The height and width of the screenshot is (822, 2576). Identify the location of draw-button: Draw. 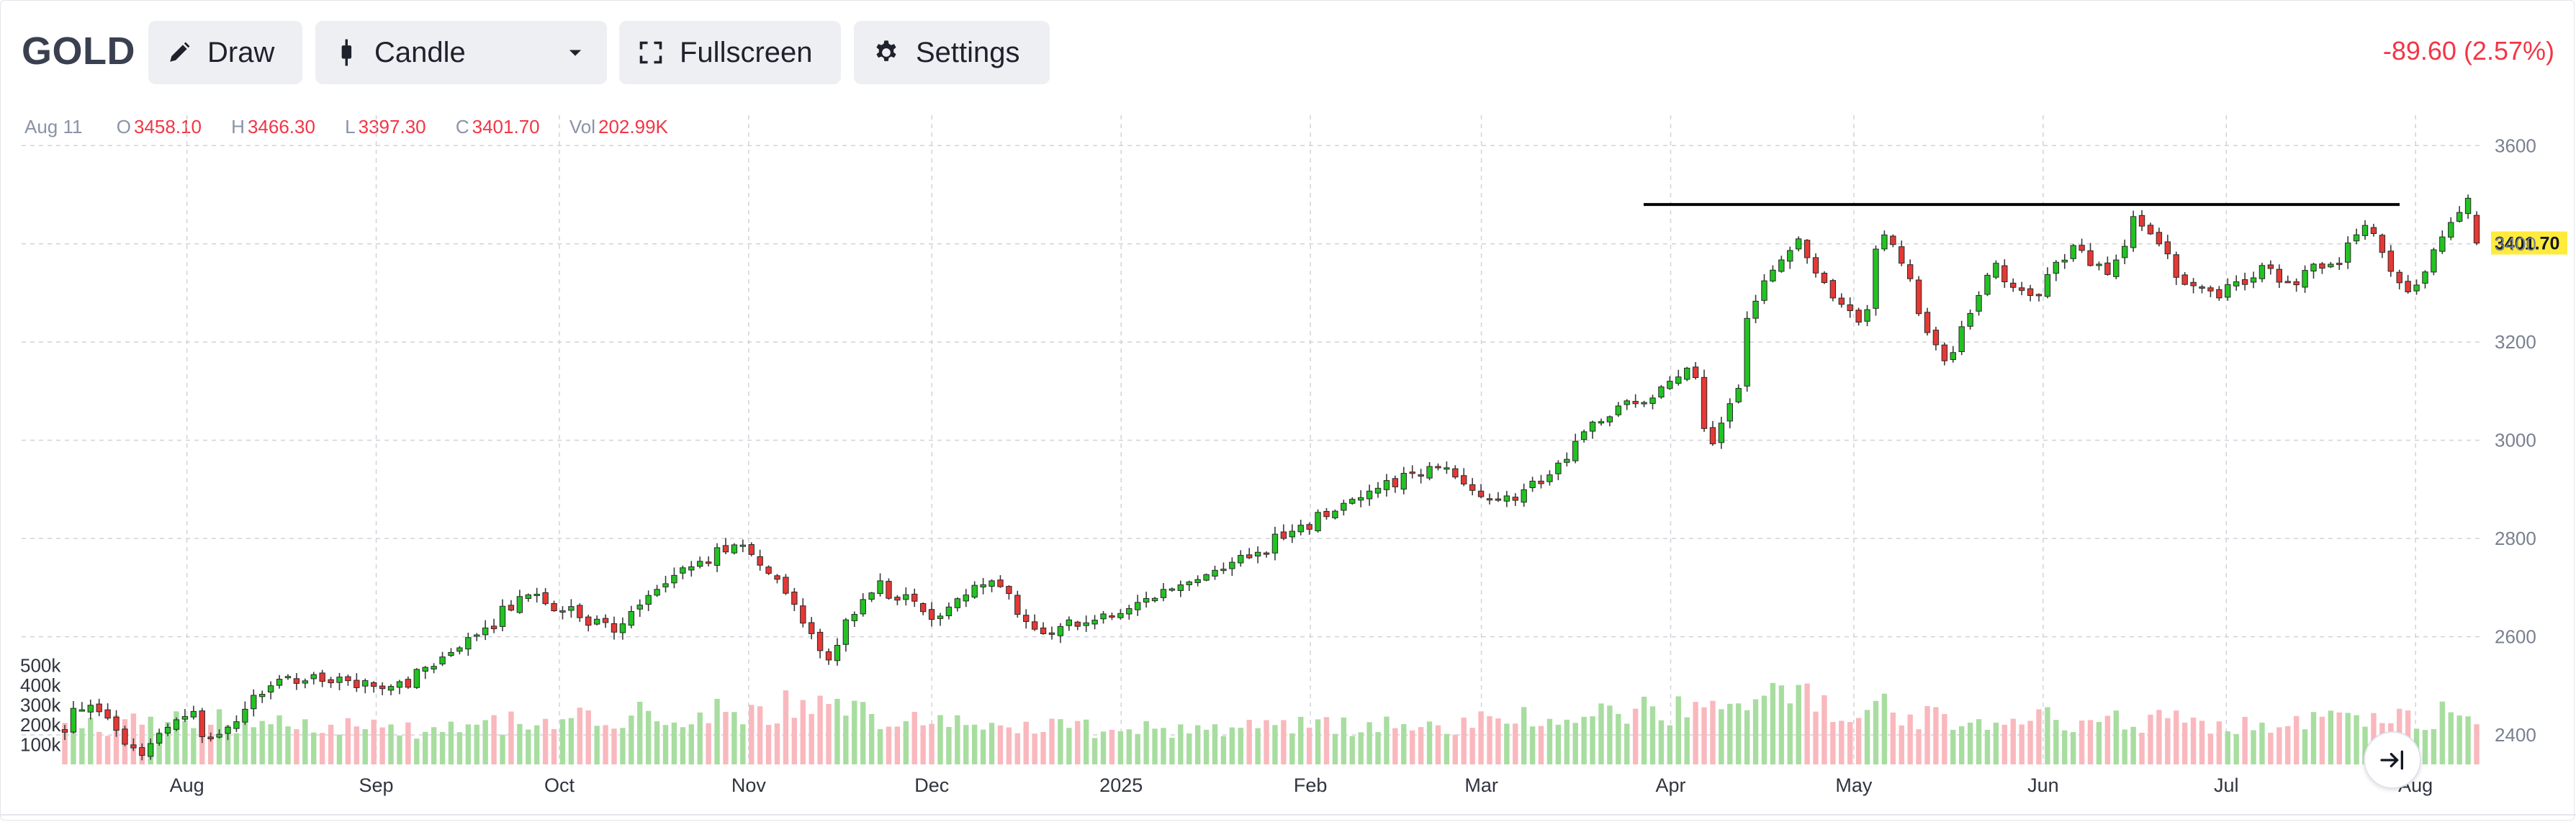
(225, 52).